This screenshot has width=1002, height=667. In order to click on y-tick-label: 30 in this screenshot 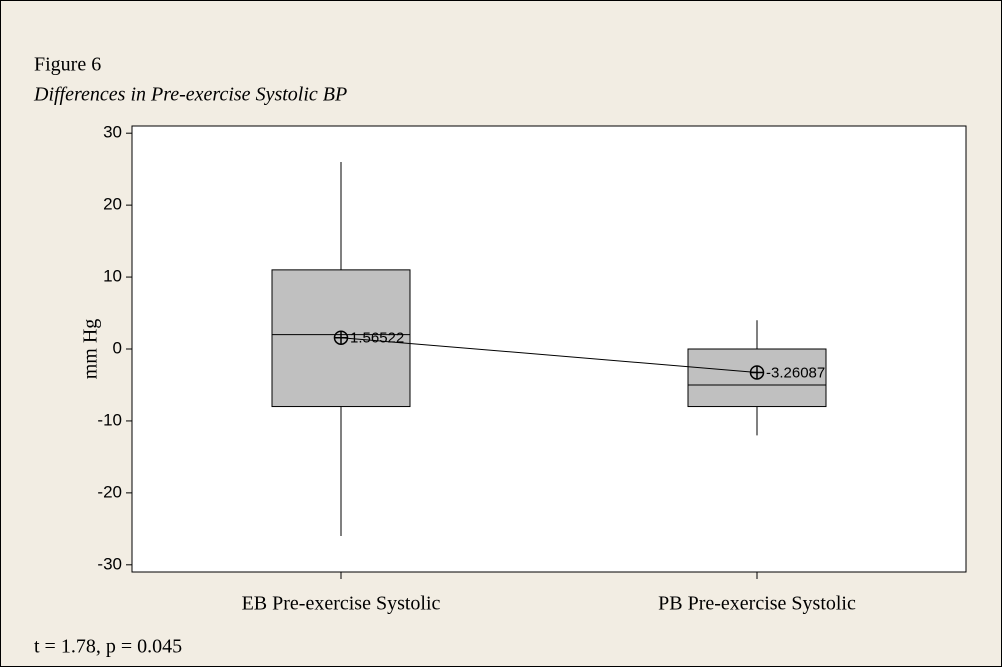, I will do `click(112, 132)`.